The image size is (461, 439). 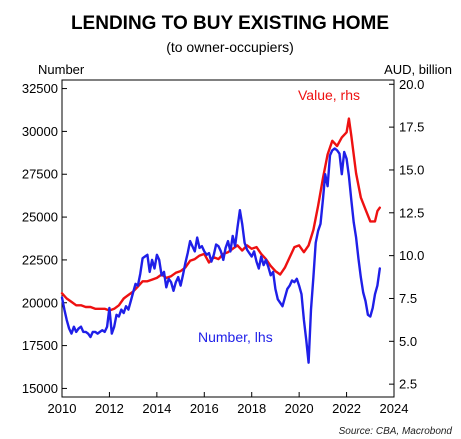 I want to click on x-tick-label-2018: 2018, so click(x=251, y=408).